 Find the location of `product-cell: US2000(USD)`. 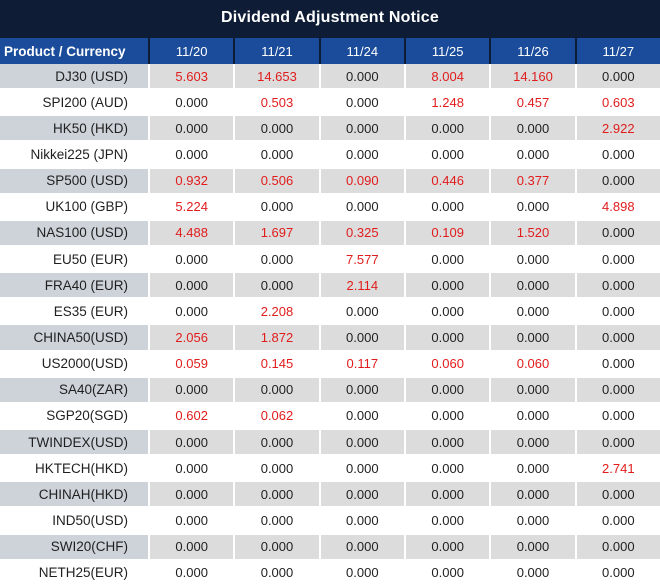

product-cell: US2000(USD) is located at coordinates (74, 363).